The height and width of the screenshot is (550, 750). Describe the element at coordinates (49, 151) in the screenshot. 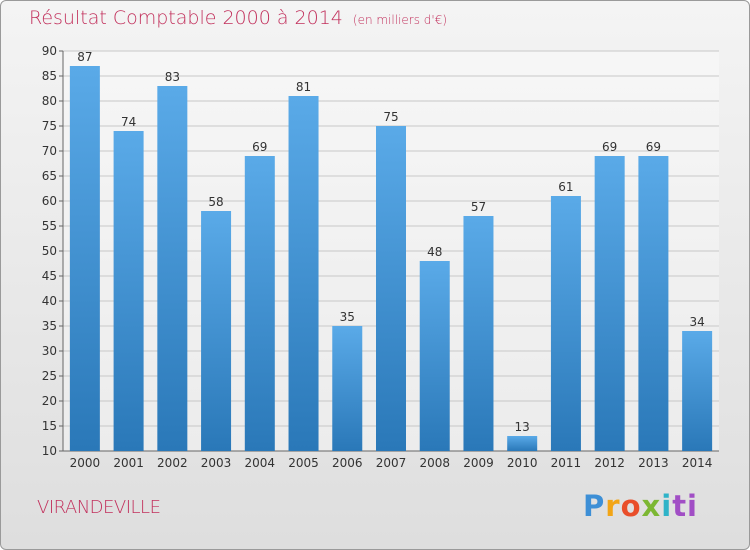

I see `y-tick-label: 70` at that location.